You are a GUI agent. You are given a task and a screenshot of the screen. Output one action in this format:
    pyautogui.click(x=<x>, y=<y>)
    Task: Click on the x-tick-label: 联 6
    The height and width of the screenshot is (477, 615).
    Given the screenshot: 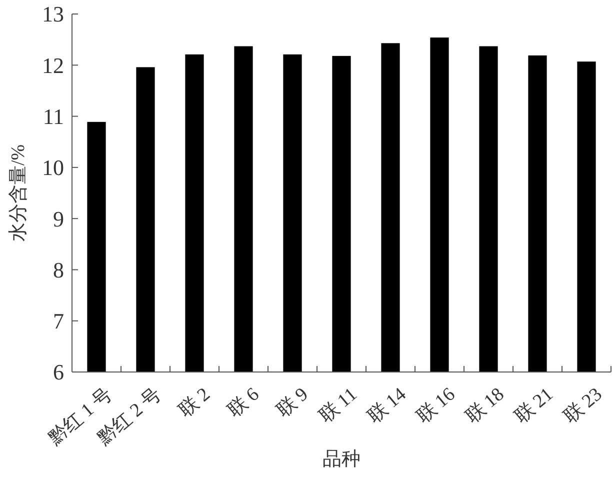 What is the action you would take?
    pyautogui.click(x=244, y=403)
    